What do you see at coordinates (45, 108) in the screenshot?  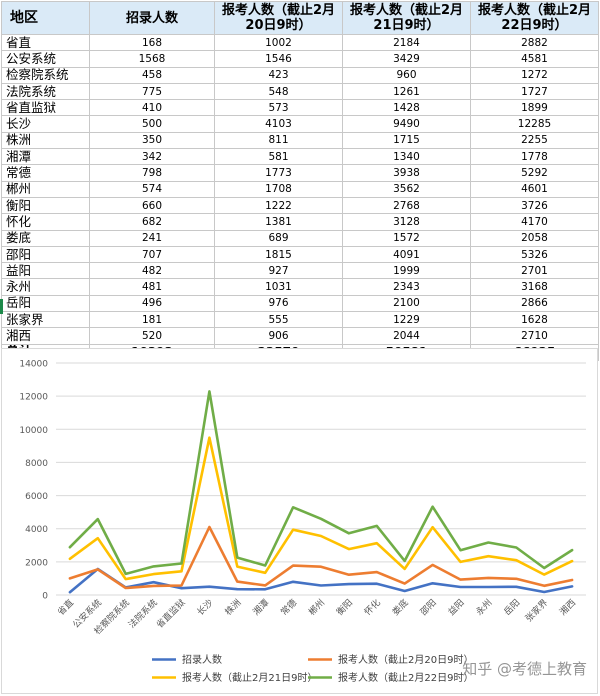 I see `region-cell: 省直监狱` at bounding box center [45, 108].